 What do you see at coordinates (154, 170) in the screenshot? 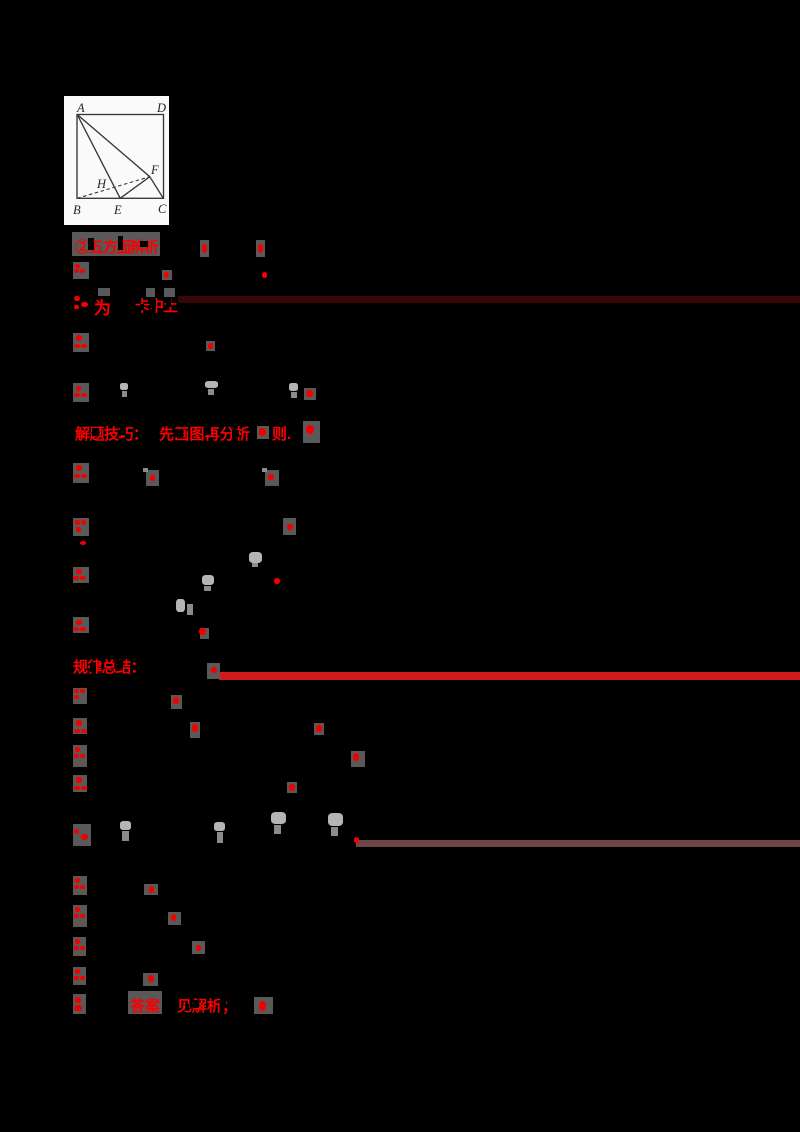
I see `svg-text: F` at bounding box center [154, 170].